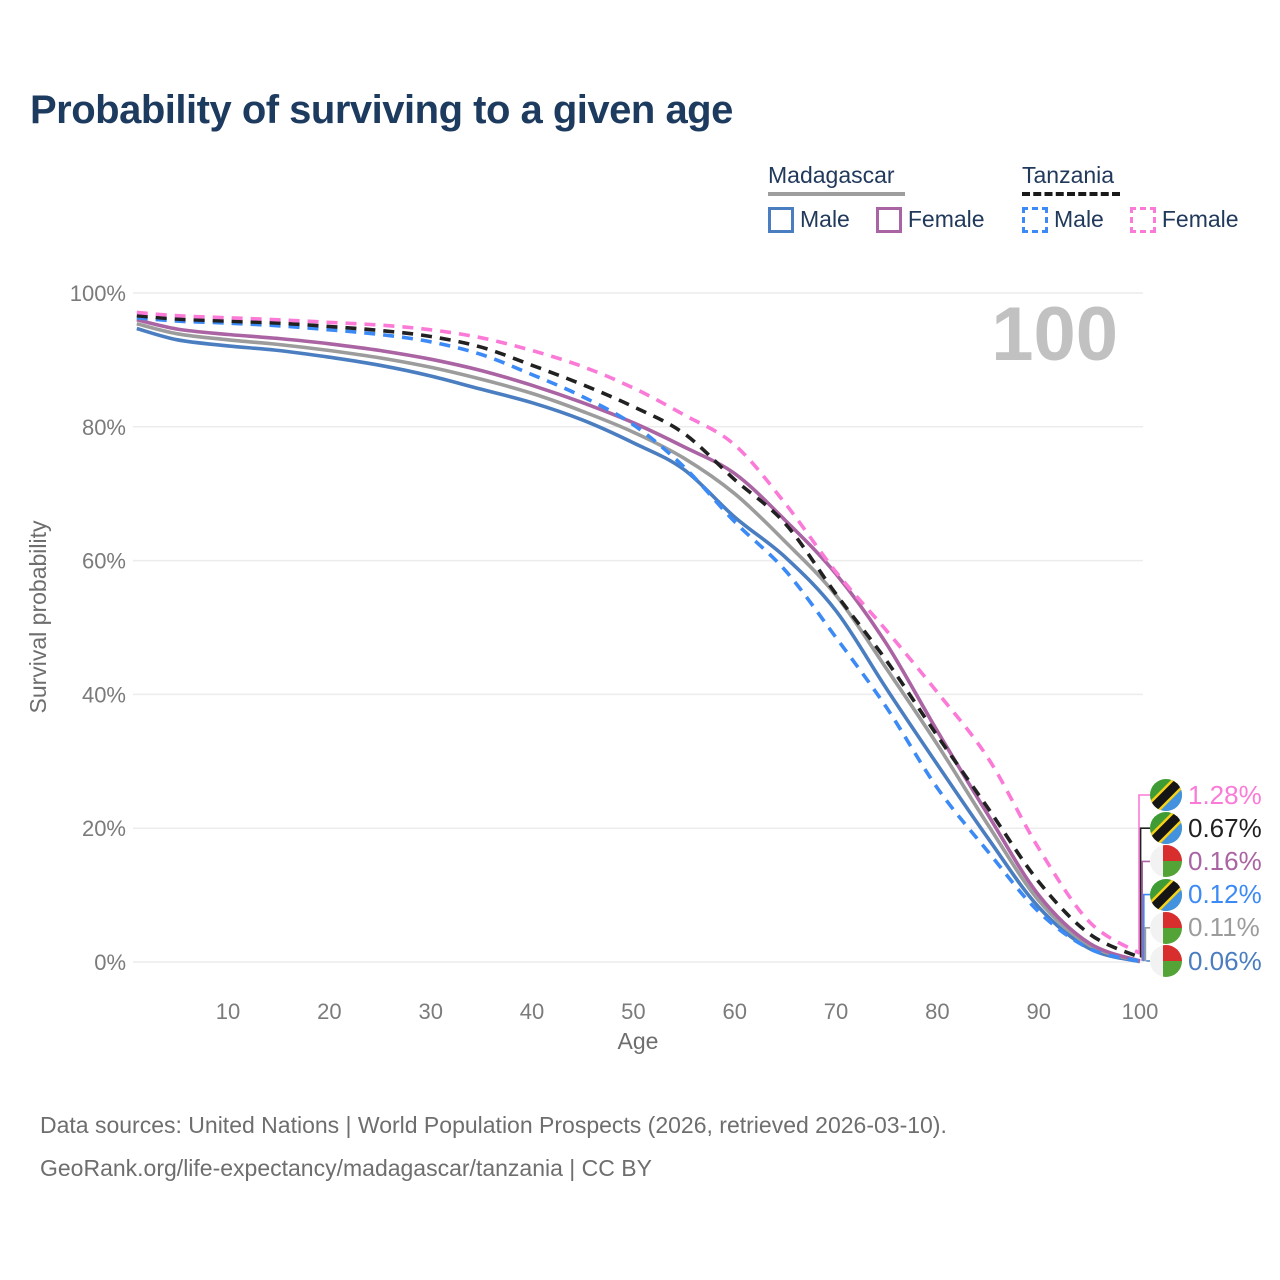 The image size is (1280, 1280). I want to click on y-tick-label: 60%, so click(104, 561).